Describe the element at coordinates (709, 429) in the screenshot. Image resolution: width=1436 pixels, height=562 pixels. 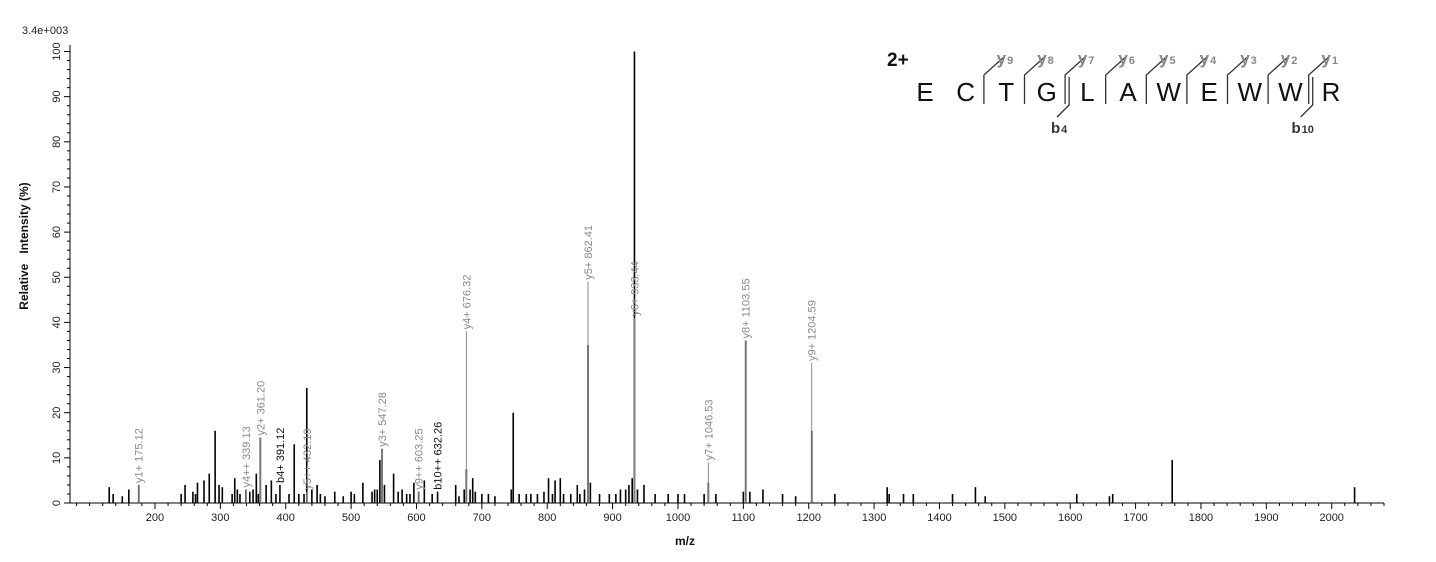
I see `annotation-label: y7+ 1046.53` at that location.